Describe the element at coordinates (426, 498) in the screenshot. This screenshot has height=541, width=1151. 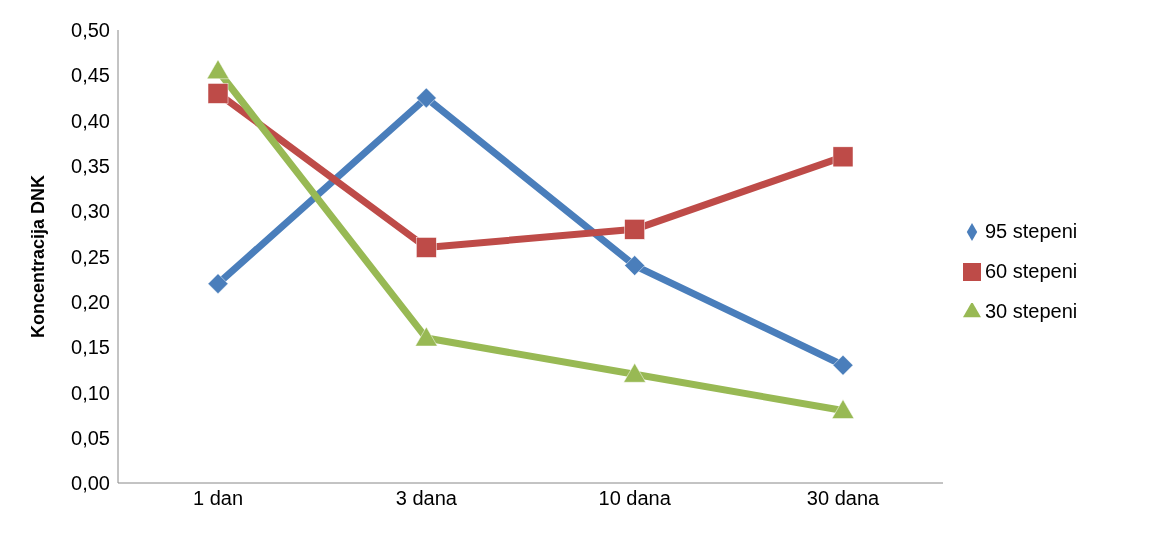
I see `x-tick-label: 3 dana` at that location.